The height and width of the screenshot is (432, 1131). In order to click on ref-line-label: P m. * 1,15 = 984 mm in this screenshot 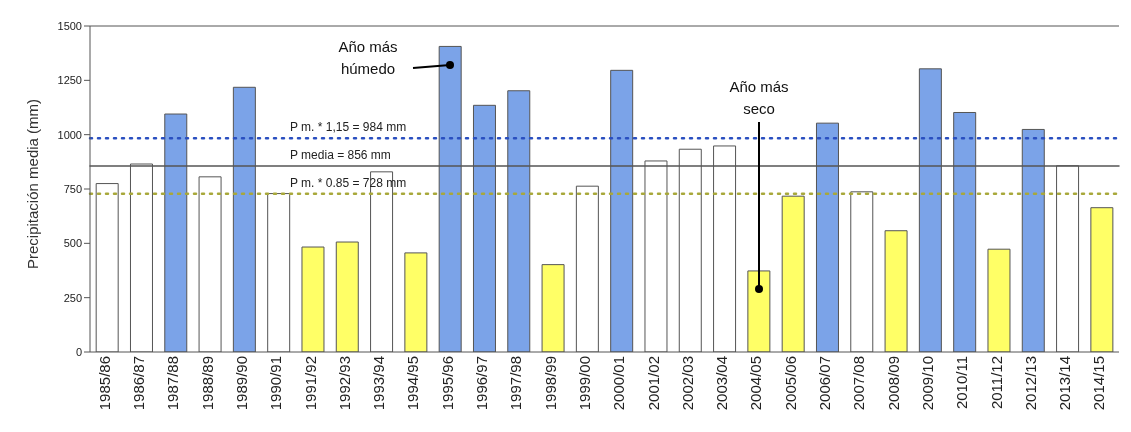, I will do `click(348, 127)`.